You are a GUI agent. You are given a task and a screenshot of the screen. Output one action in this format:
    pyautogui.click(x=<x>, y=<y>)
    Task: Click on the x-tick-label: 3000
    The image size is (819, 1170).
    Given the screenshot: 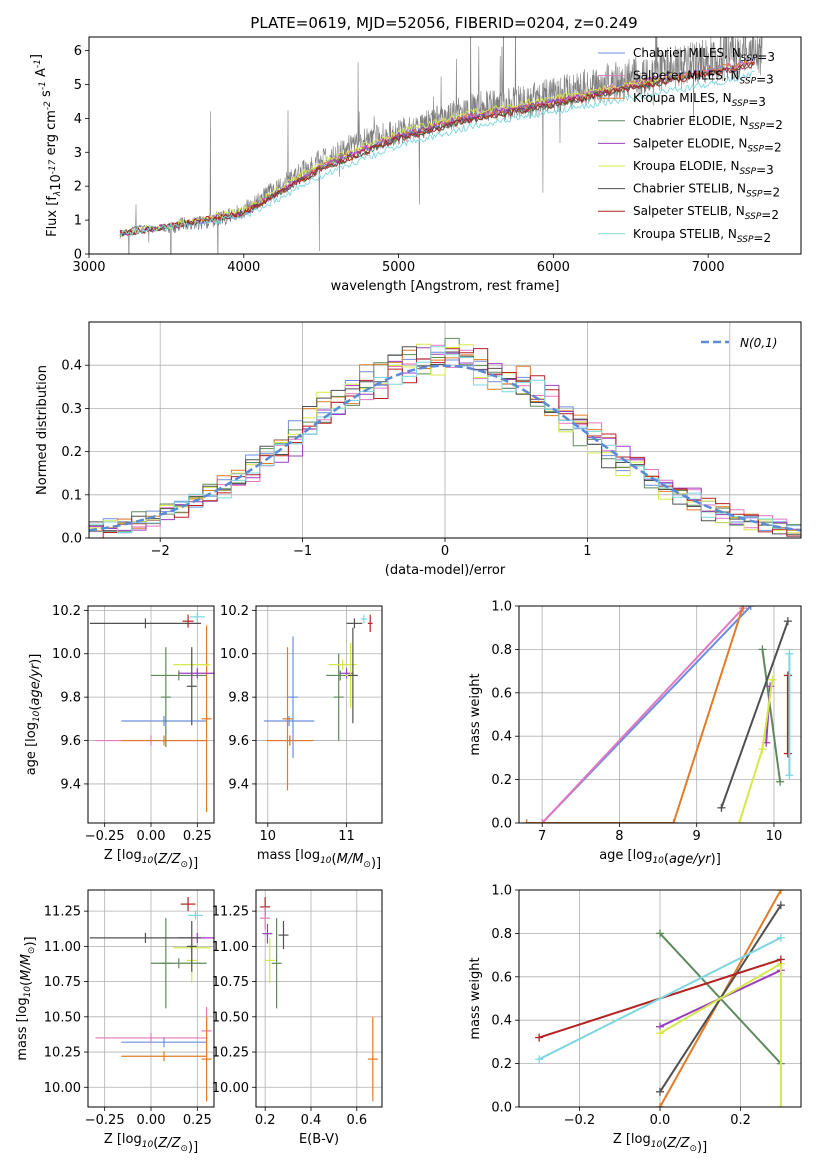 What is the action you would take?
    pyautogui.click(x=88, y=267)
    